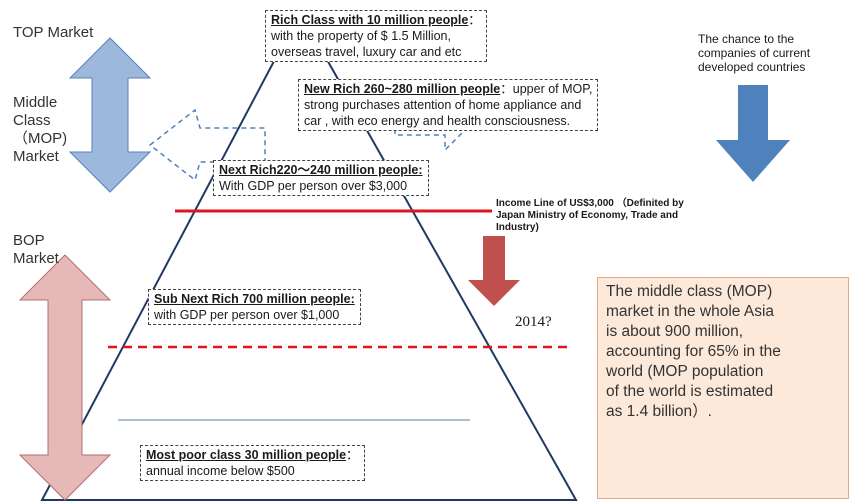 The image size is (859, 504). What do you see at coordinates (321, 170) in the screenshot?
I see `text: Next Rich220～240 million people:` at bounding box center [321, 170].